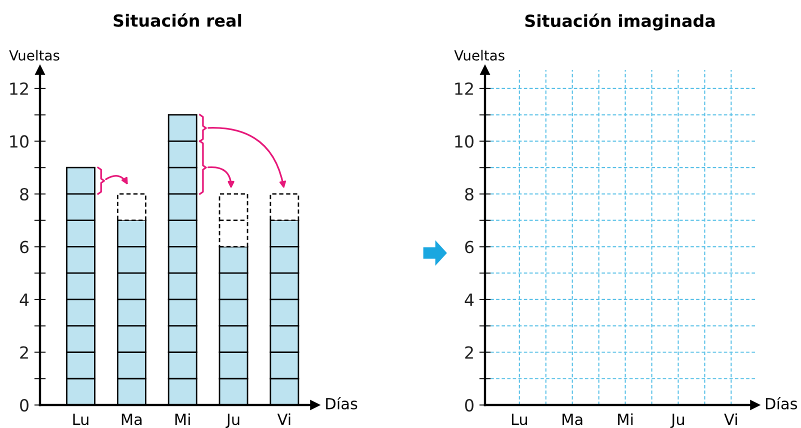 This screenshot has height=428, width=801. I want to click on chart-title: Situación imaginada, so click(620, 22).